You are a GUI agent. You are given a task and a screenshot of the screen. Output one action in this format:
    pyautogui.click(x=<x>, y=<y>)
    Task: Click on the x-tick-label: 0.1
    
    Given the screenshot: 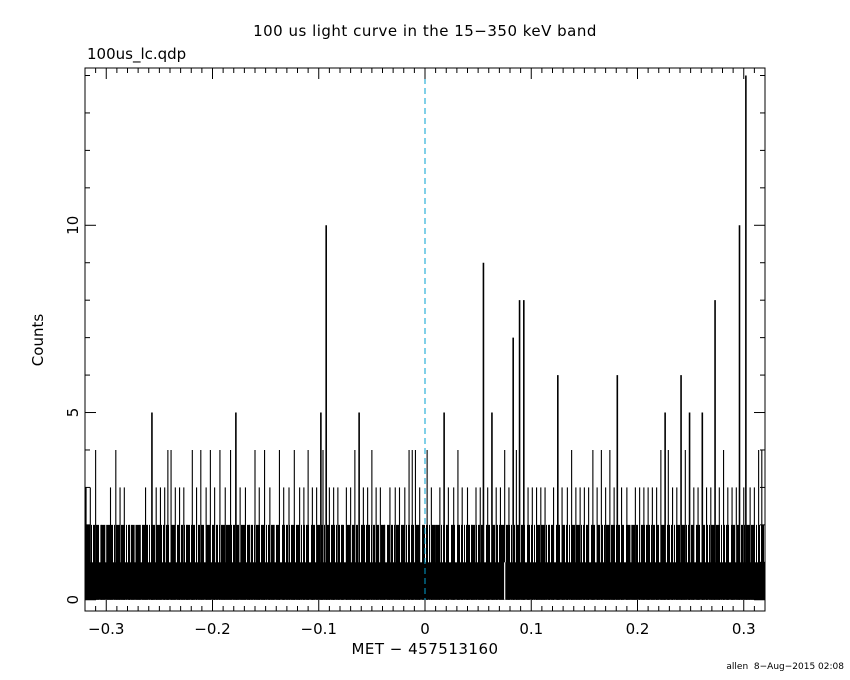 What is the action you would take?
    pyautogui.click(x=531, y=629)
    